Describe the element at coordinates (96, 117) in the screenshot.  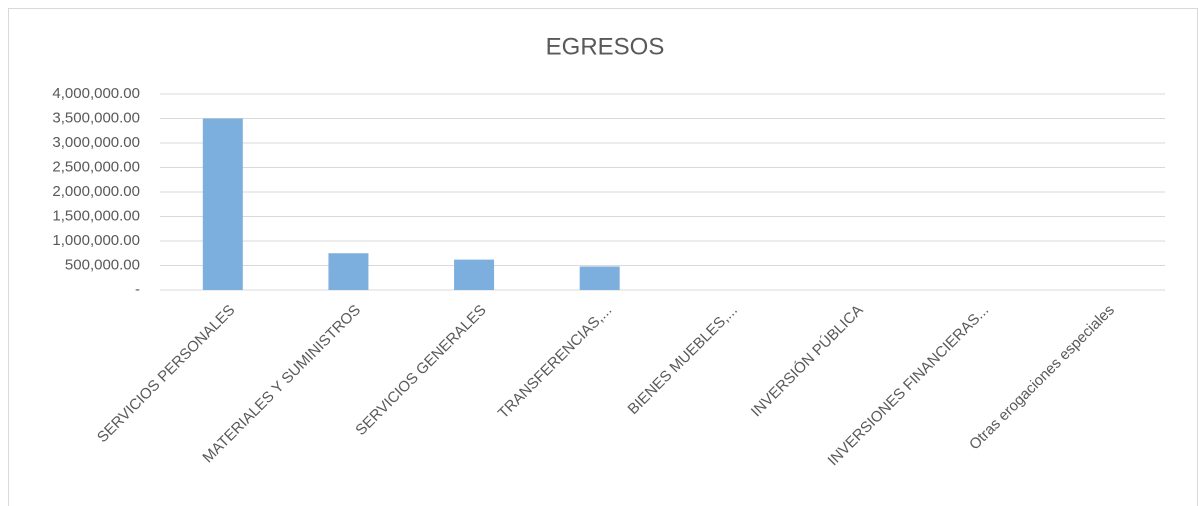
I see `y-tick-label: 3,500,000.00` at that location.